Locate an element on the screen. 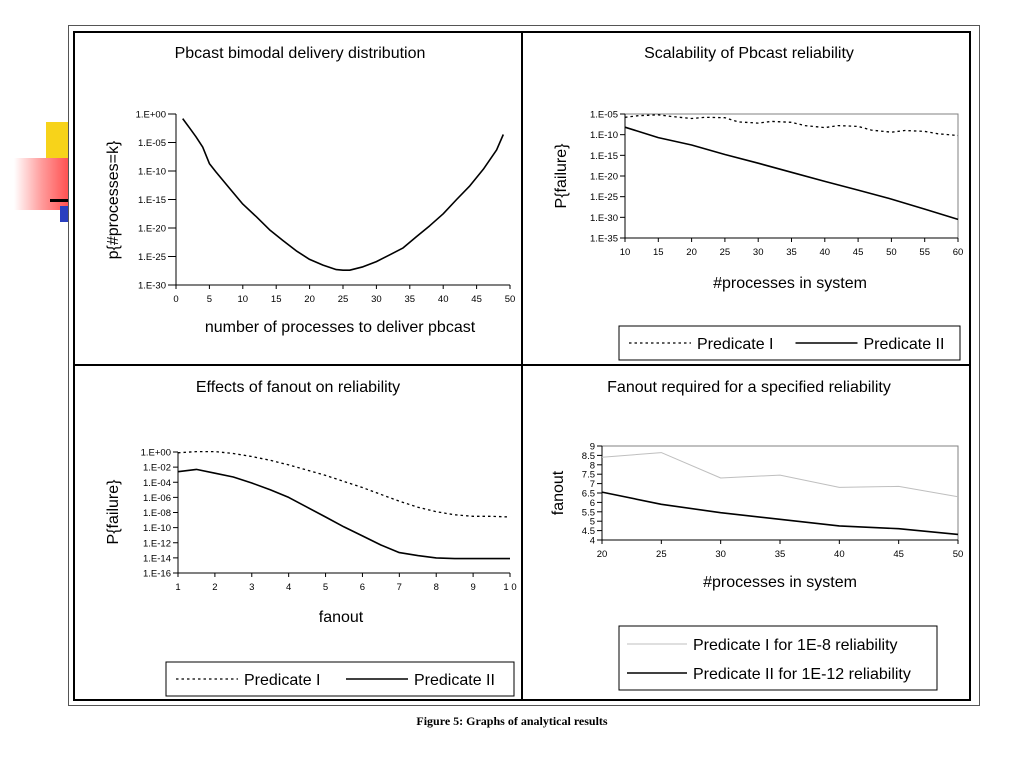 The image size is (1024, 768). x-tick-label: 3 is located at coordinates (251, 587).